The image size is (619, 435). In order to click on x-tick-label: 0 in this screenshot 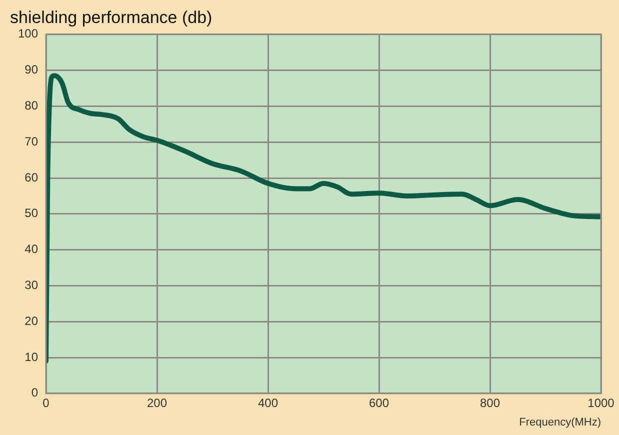, I will do `click(46, 403)`.